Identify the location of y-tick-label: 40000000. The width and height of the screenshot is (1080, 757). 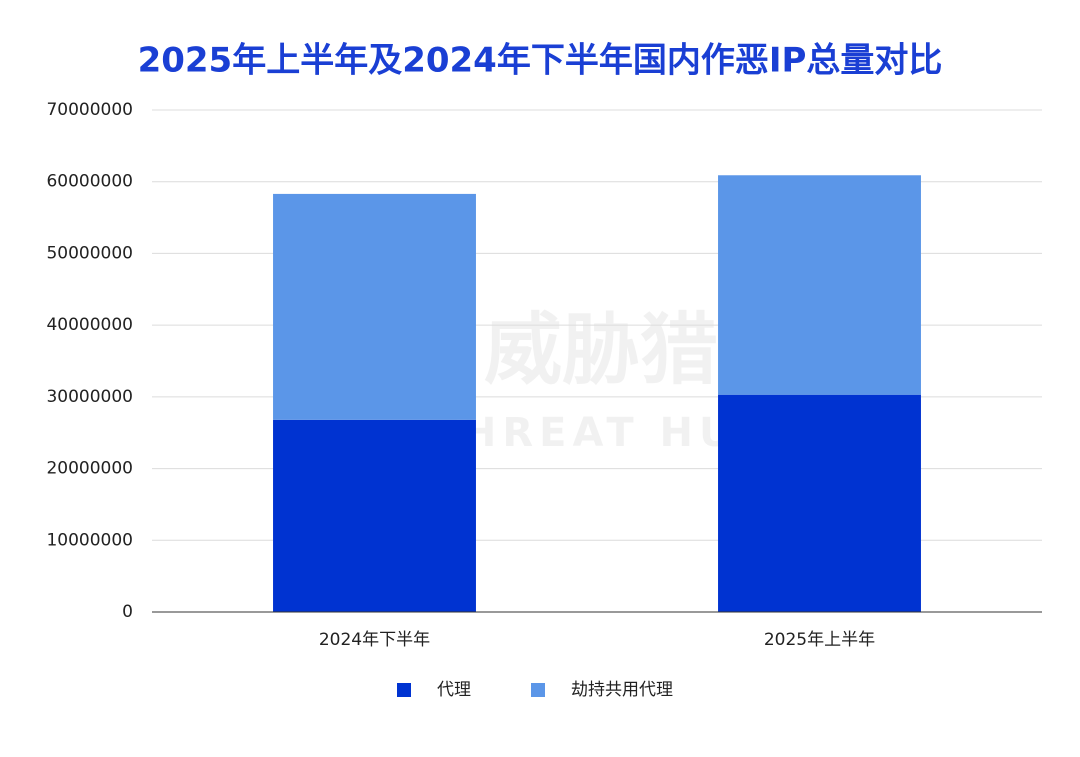
(89, 325).